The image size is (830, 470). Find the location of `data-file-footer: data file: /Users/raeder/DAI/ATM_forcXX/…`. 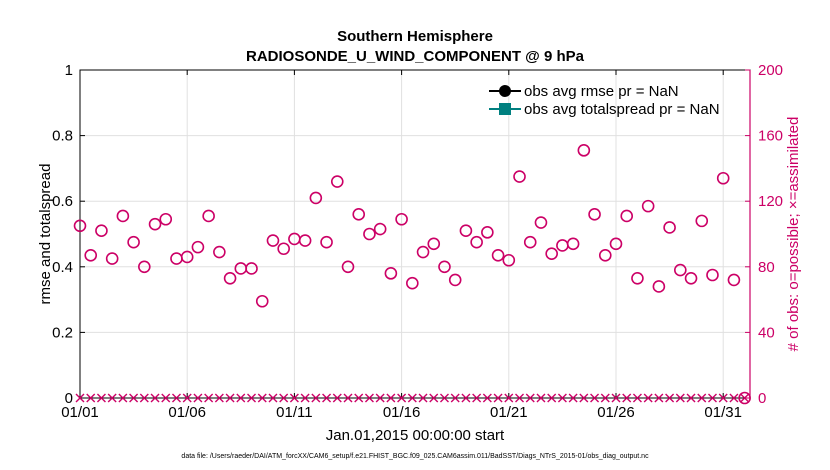

data-file-footer: data file: /Users/raeder/DAI/ATM_forcXX/… is located at coordinates (415, 456).